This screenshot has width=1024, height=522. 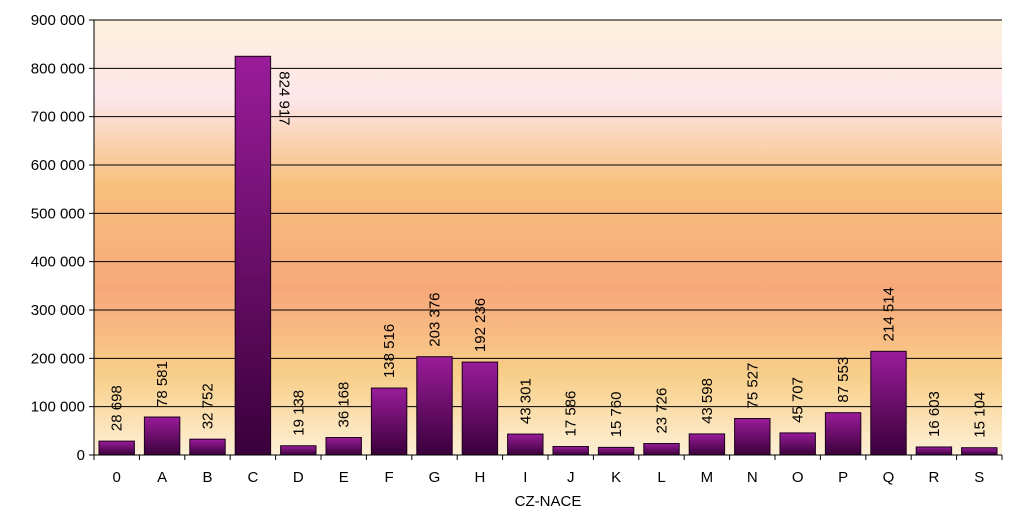 I want to click on y-tick-label: 300 000, so click(x=58, y=310).